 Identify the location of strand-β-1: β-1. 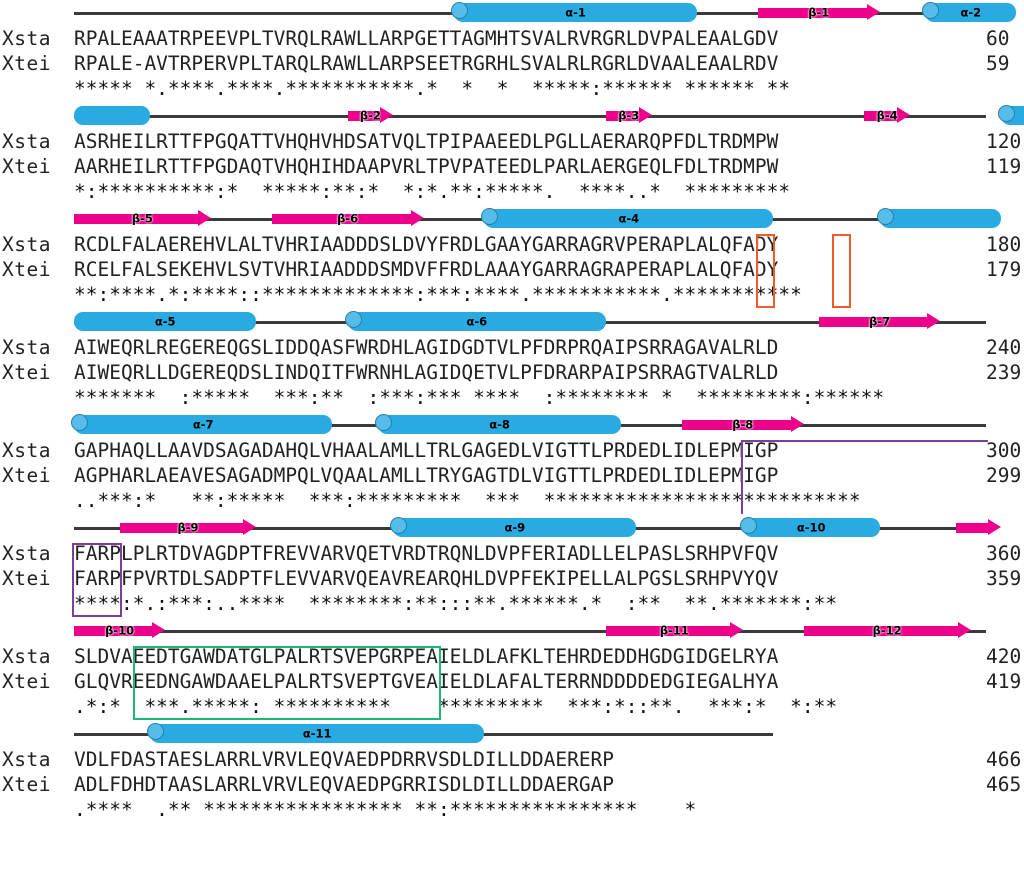
(819, 12).